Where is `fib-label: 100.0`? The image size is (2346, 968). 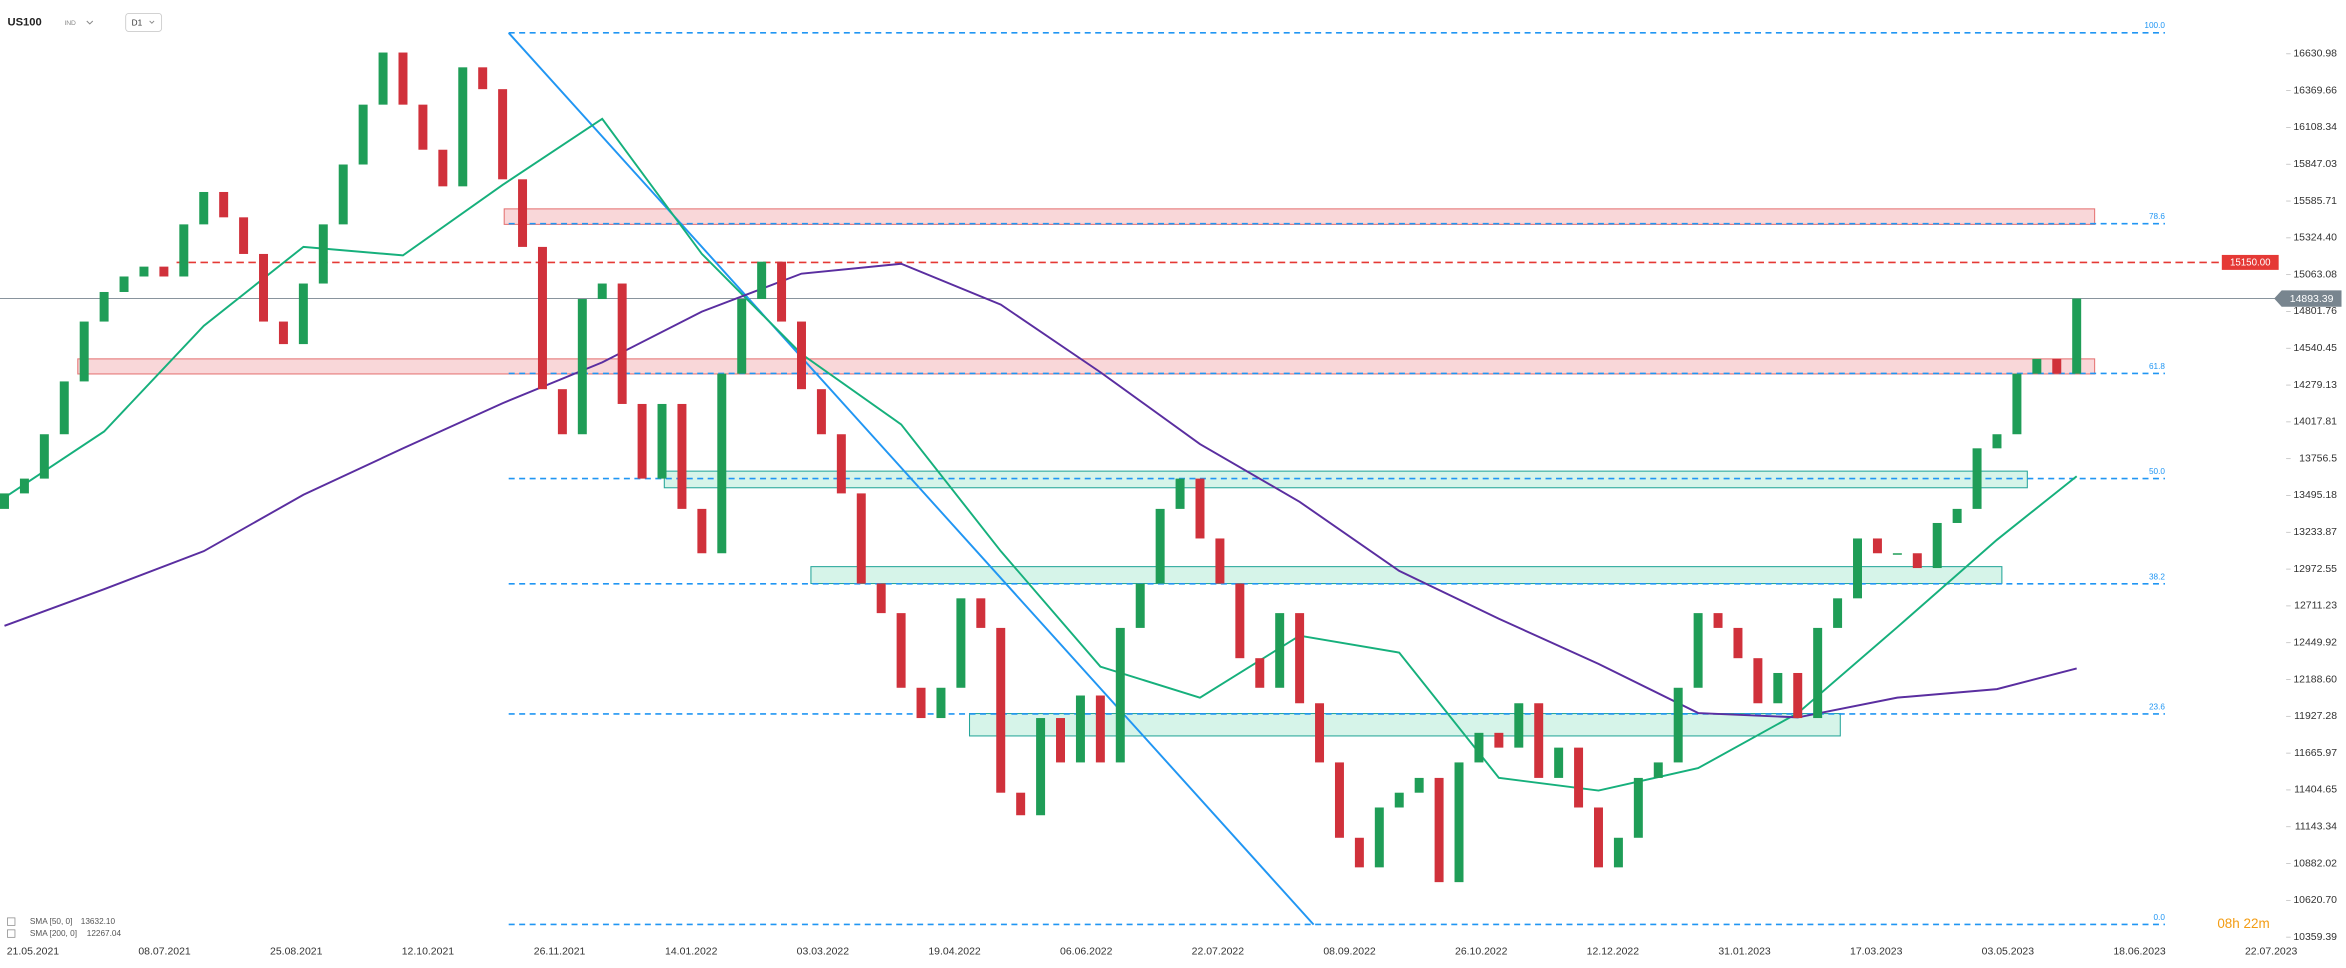
fib-label: 100.0 is located at coordinates (2154, 25).